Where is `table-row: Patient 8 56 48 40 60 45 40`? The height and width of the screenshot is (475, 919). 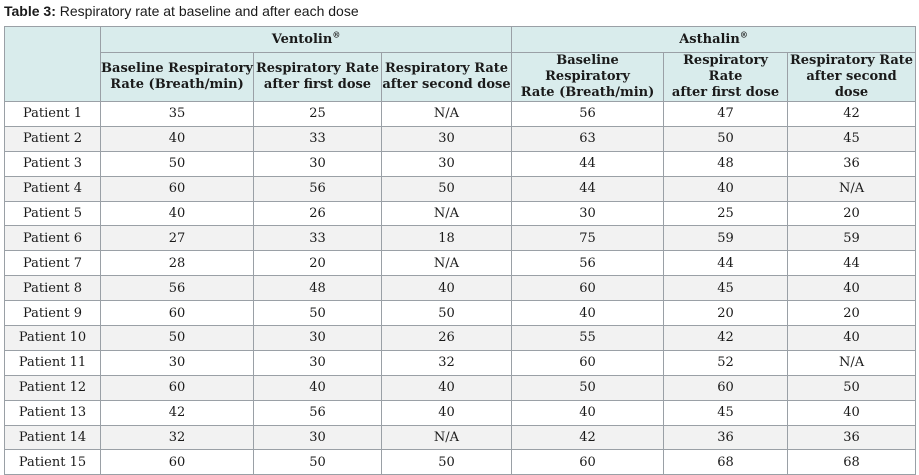
table-row: Patient 8 56 48 40 60 45 40 is located at coordinates (460, 288).